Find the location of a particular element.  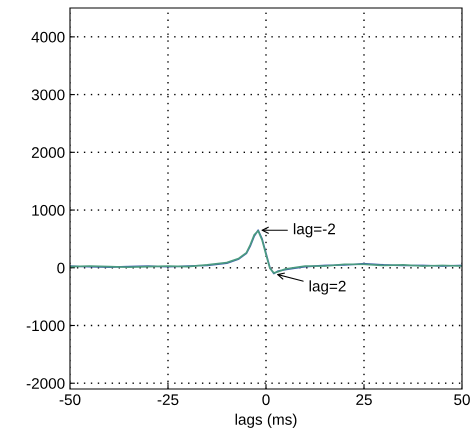

y-tick-label: -2000 is located at coordinates (45, 383).